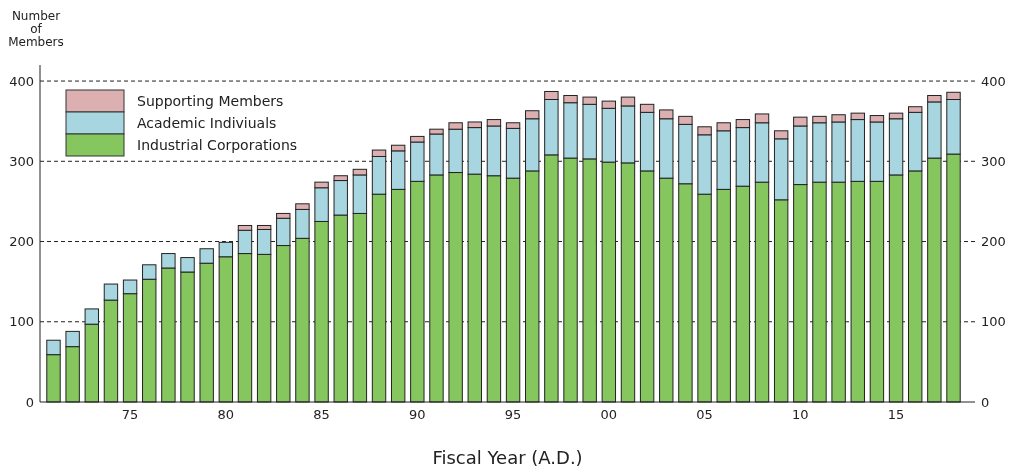 The image size is (1013, 466). Describe the element at coordinates (36, 29) in the screenshot. I see `y-axis-title: Number of Members` at that location.